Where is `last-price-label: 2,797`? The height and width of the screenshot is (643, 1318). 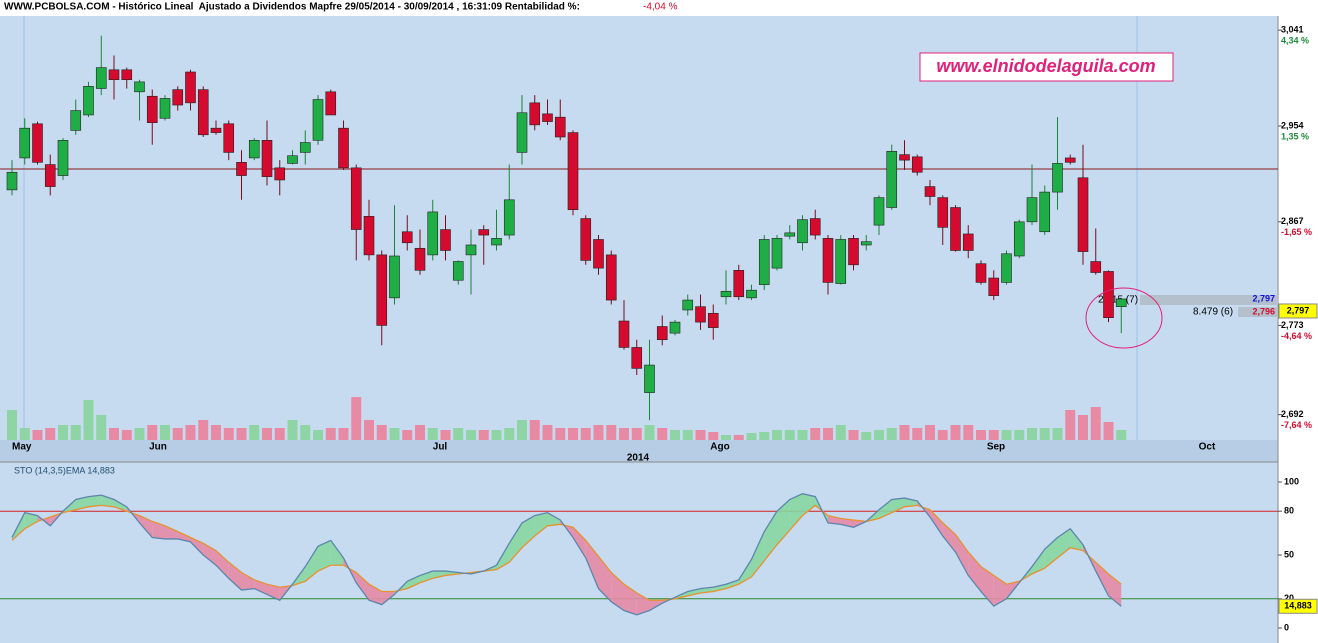 last-price-label: 2,797 is located at coordinates (1298, 310).